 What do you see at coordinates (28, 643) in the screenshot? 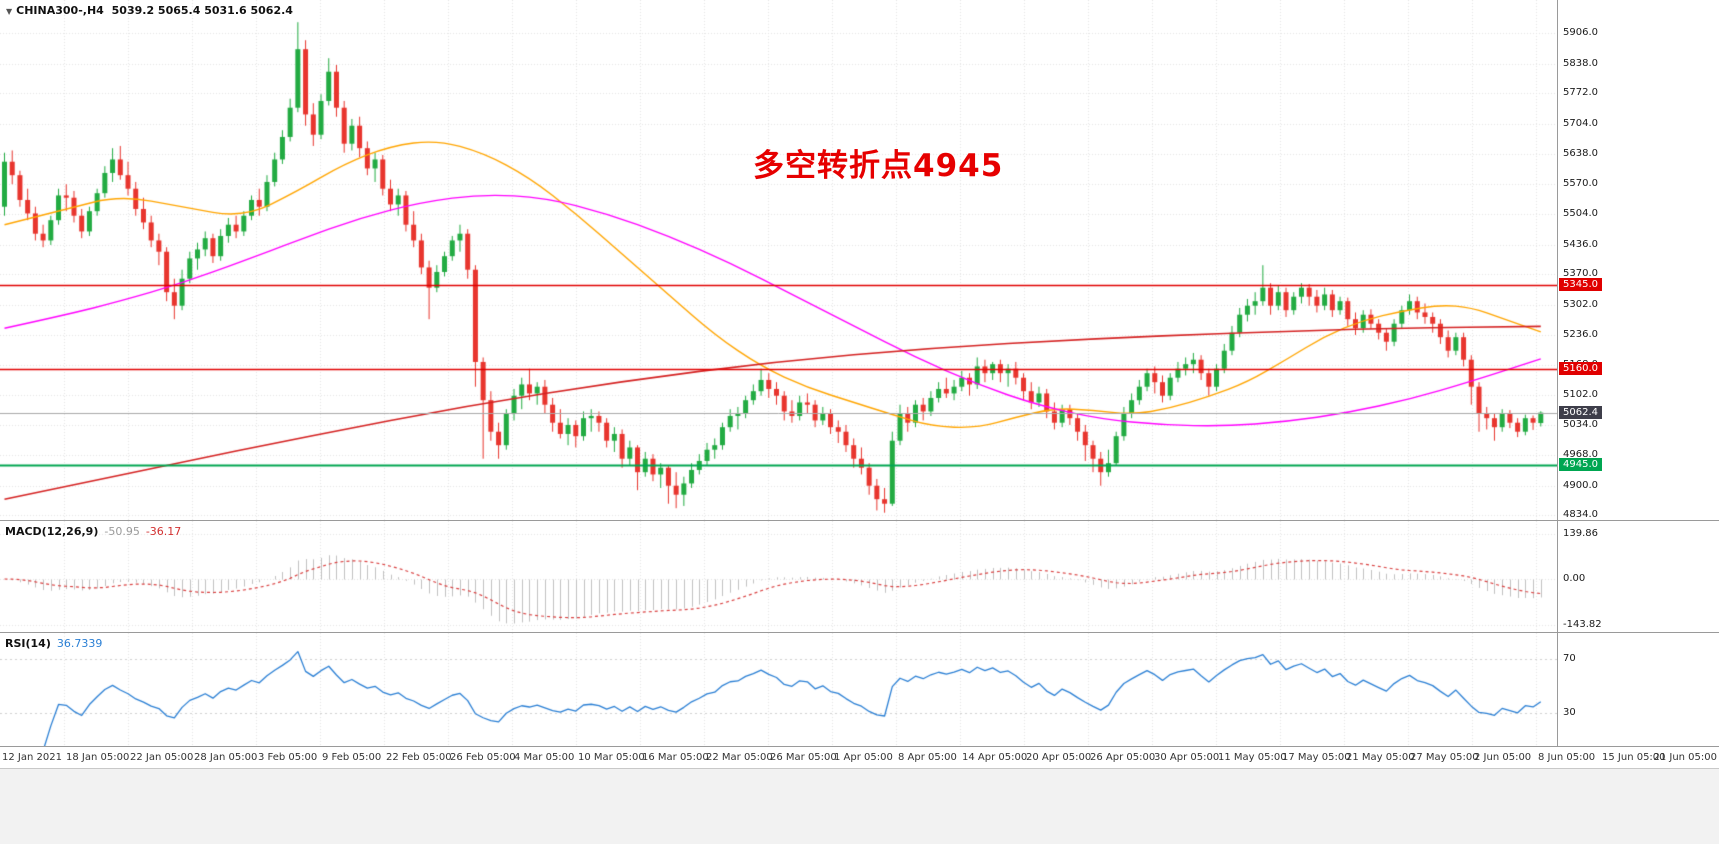
I see `rsi-name: RSI(14)` at bounding box center [28, 643].